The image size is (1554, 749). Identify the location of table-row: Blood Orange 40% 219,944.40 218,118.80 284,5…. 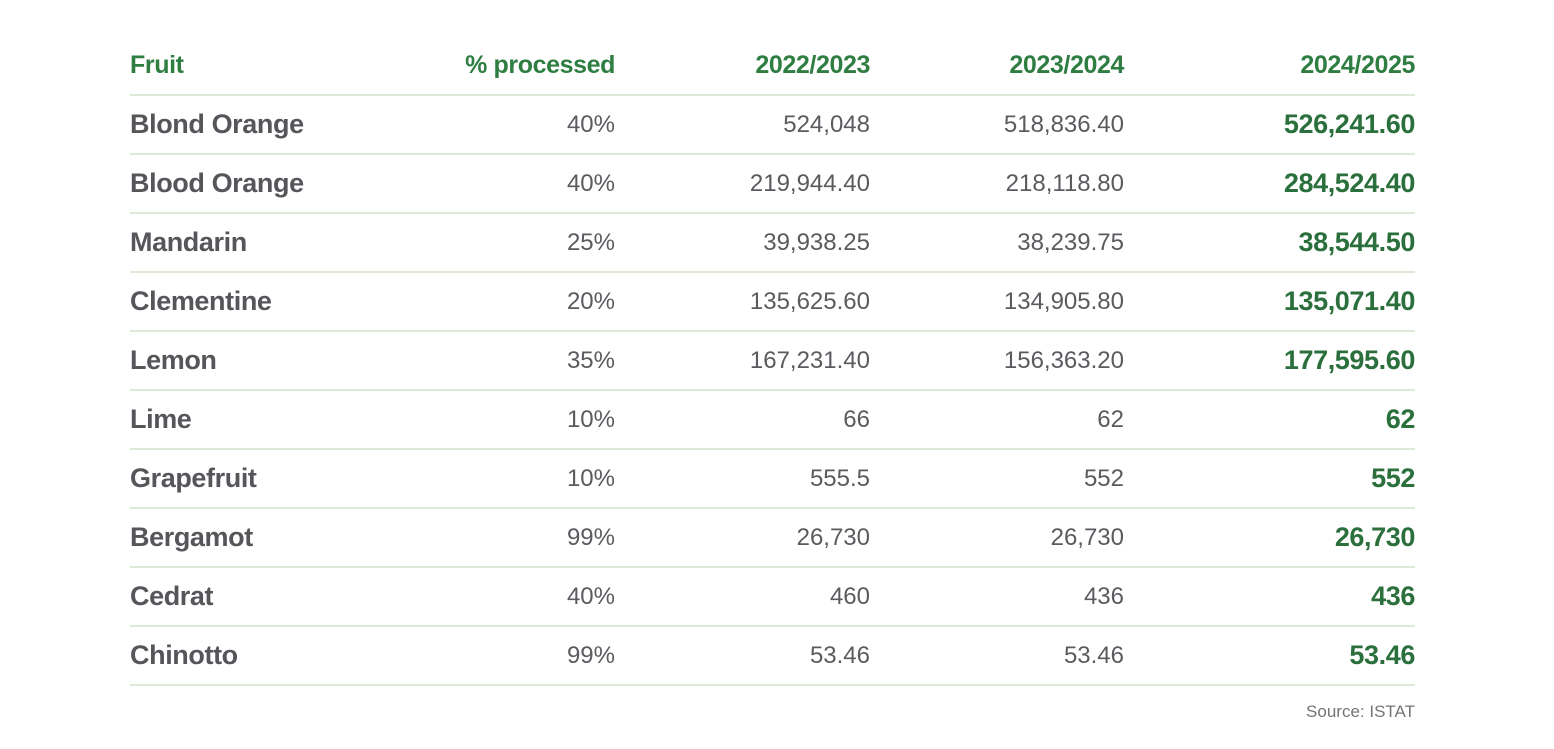
(772, 184).